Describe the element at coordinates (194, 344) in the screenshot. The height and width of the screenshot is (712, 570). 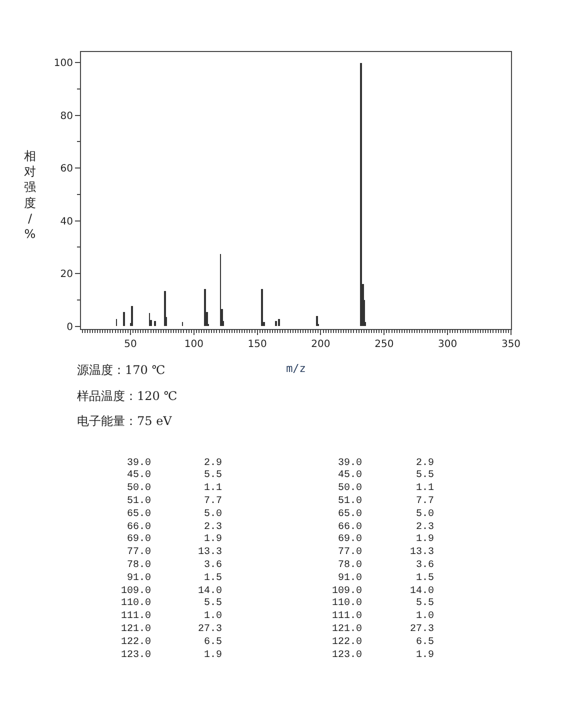
I see `x-tick-label: 100` at that location.